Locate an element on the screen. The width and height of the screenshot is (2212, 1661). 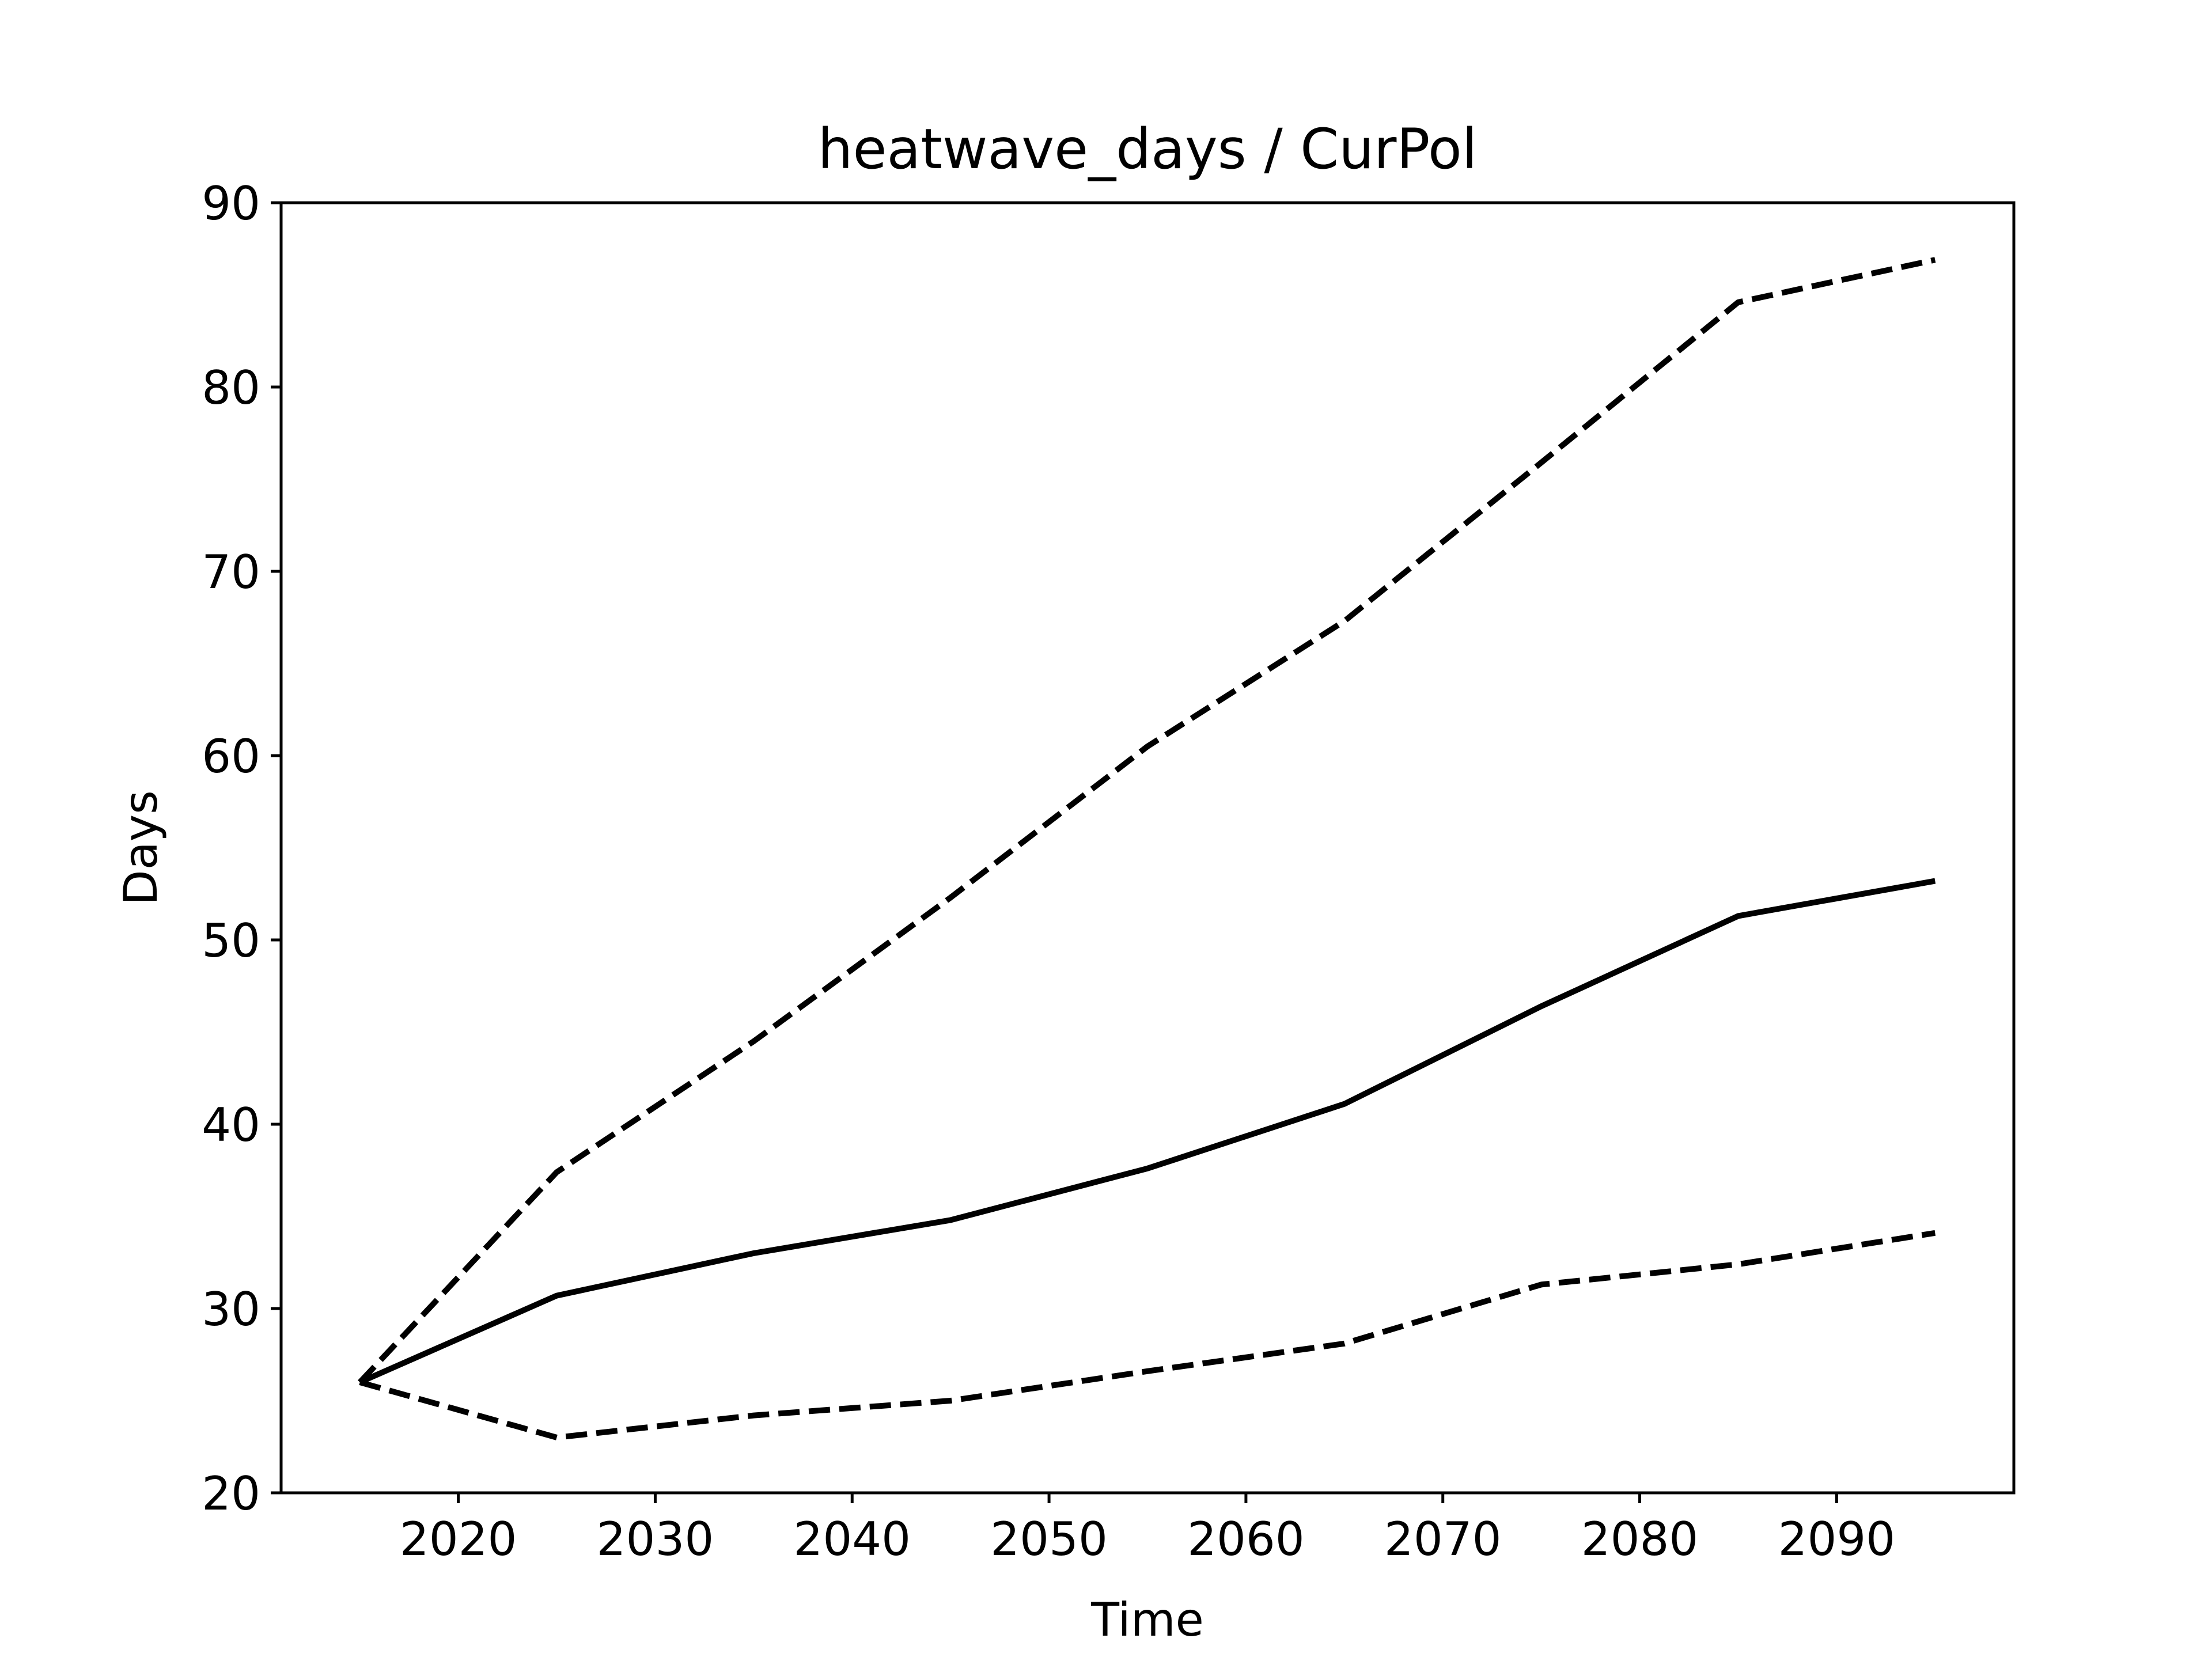
x-tick-label: 2060 is located at coordinates (1246, 1539).